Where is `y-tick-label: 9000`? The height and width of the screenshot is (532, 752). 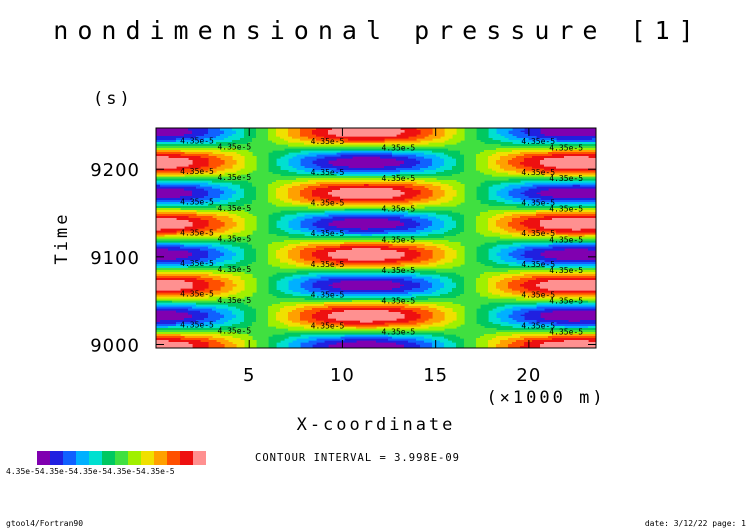 y-tick-label: 9000 is located at coordinates (115, 345).